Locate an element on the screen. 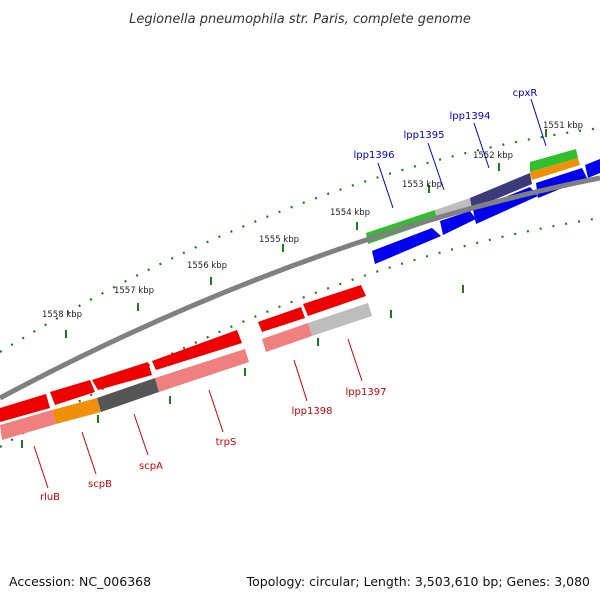 This screenshot has height=600, width=600. cds-scpA is located at coordinates (122, 376).